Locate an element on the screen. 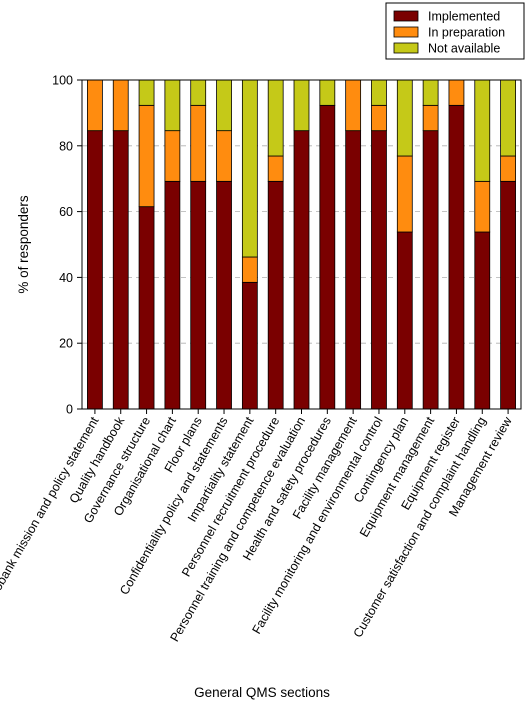 The height and width of the screenshot is (705, 529). legend-label: In preparation is located at coordinates (466, 33).